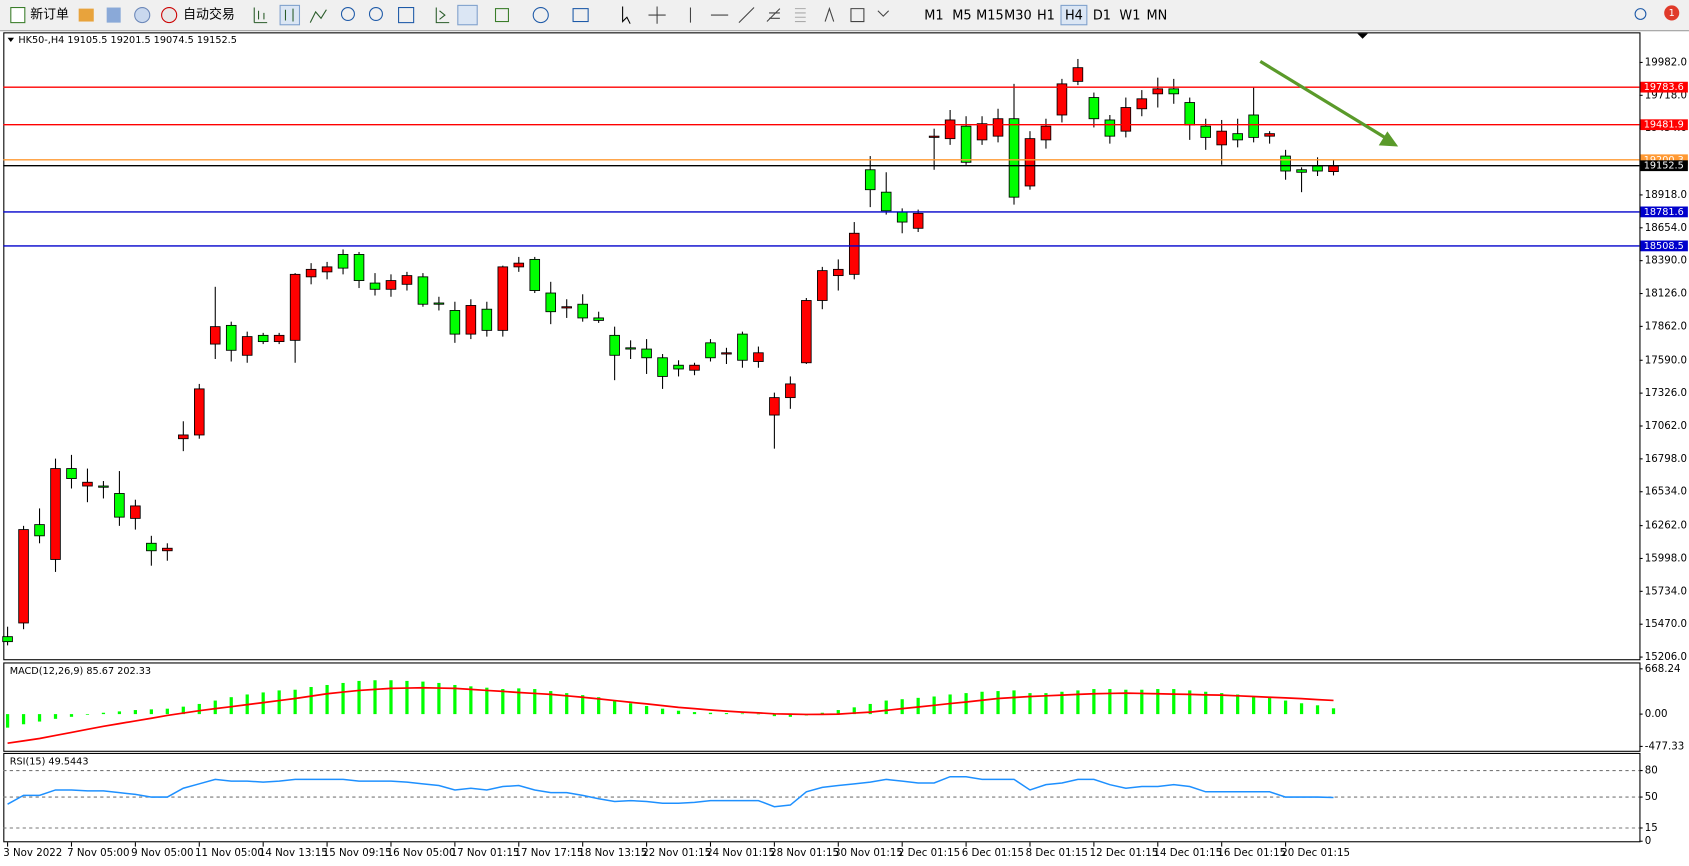  What do you see at coordinates (1666, 62) in the screenshot?
I see `y-tick-label: 19982.0` at bounding box center [1666, 62].